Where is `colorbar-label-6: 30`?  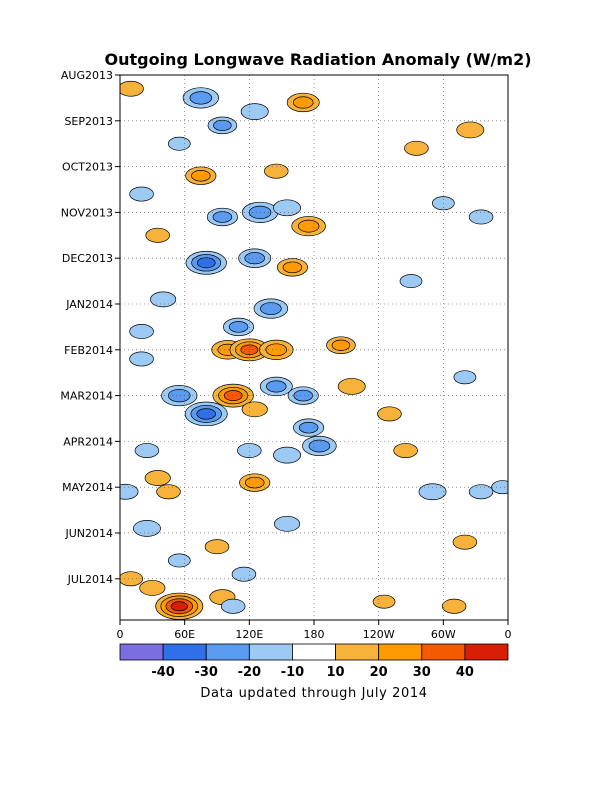 colorbar-label-6: 30 is located at coordinates (422, 672).